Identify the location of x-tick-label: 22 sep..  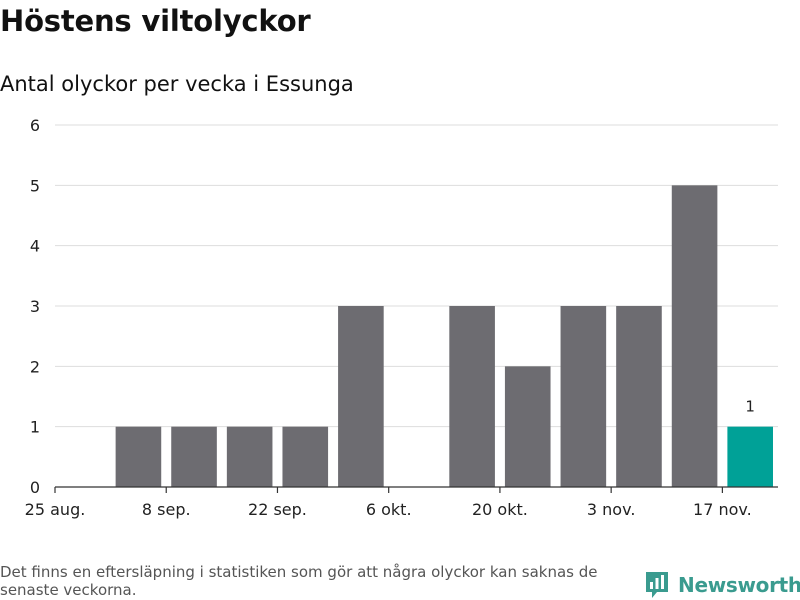
(277, 509).